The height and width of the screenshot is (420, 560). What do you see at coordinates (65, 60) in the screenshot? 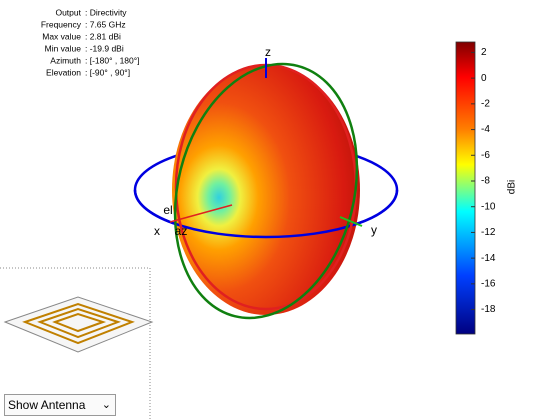
I see `info-label: Azimuth` at bounding box center [65, 60].